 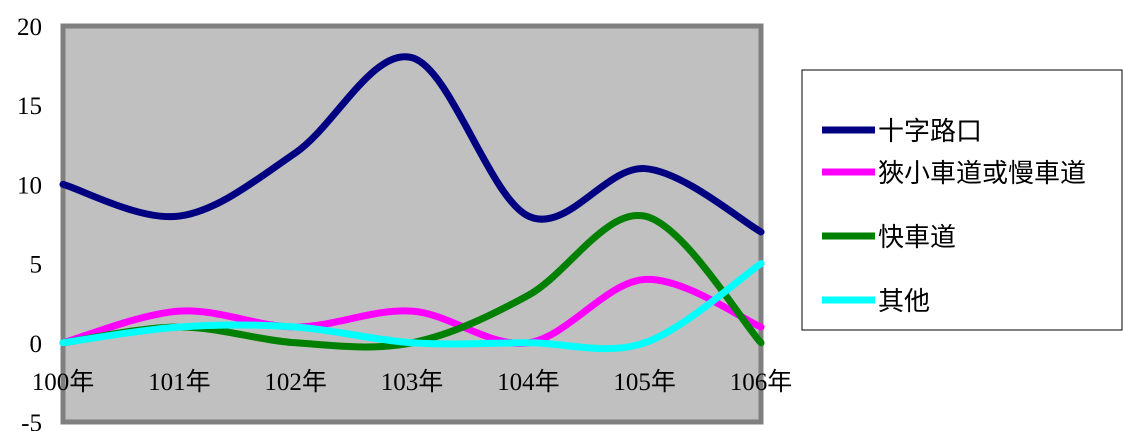 I want to click on x-axis-ticks: 100年 101年 102年 103年 104年 105年 106年, so click(x=412, y=382).